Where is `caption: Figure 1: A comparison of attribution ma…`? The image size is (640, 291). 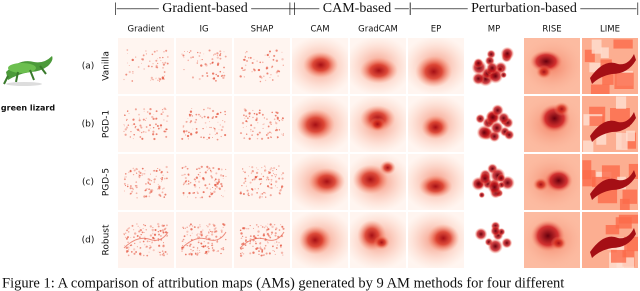
caption: Figure 1: A comparison of attribution ma… is located at coordinates (283, 283).